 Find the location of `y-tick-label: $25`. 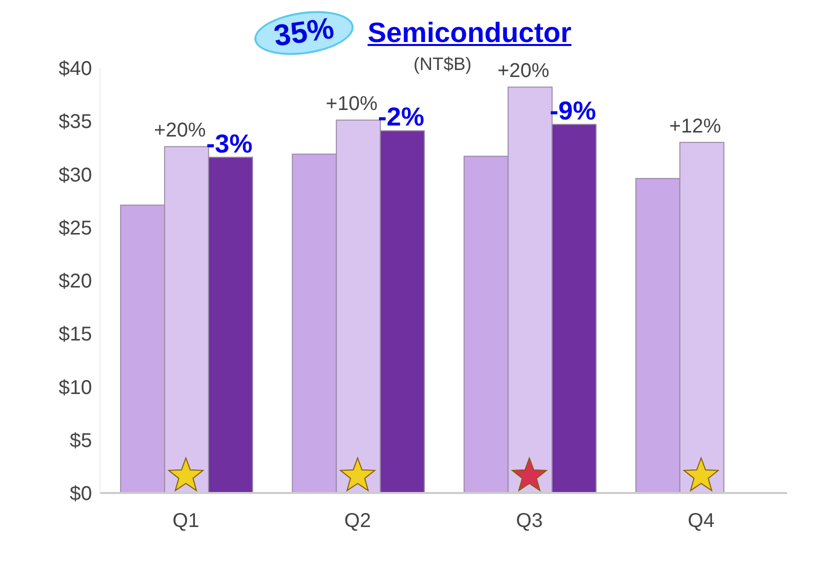

y-tick-label: $25 is located at coordinates (75, 228).